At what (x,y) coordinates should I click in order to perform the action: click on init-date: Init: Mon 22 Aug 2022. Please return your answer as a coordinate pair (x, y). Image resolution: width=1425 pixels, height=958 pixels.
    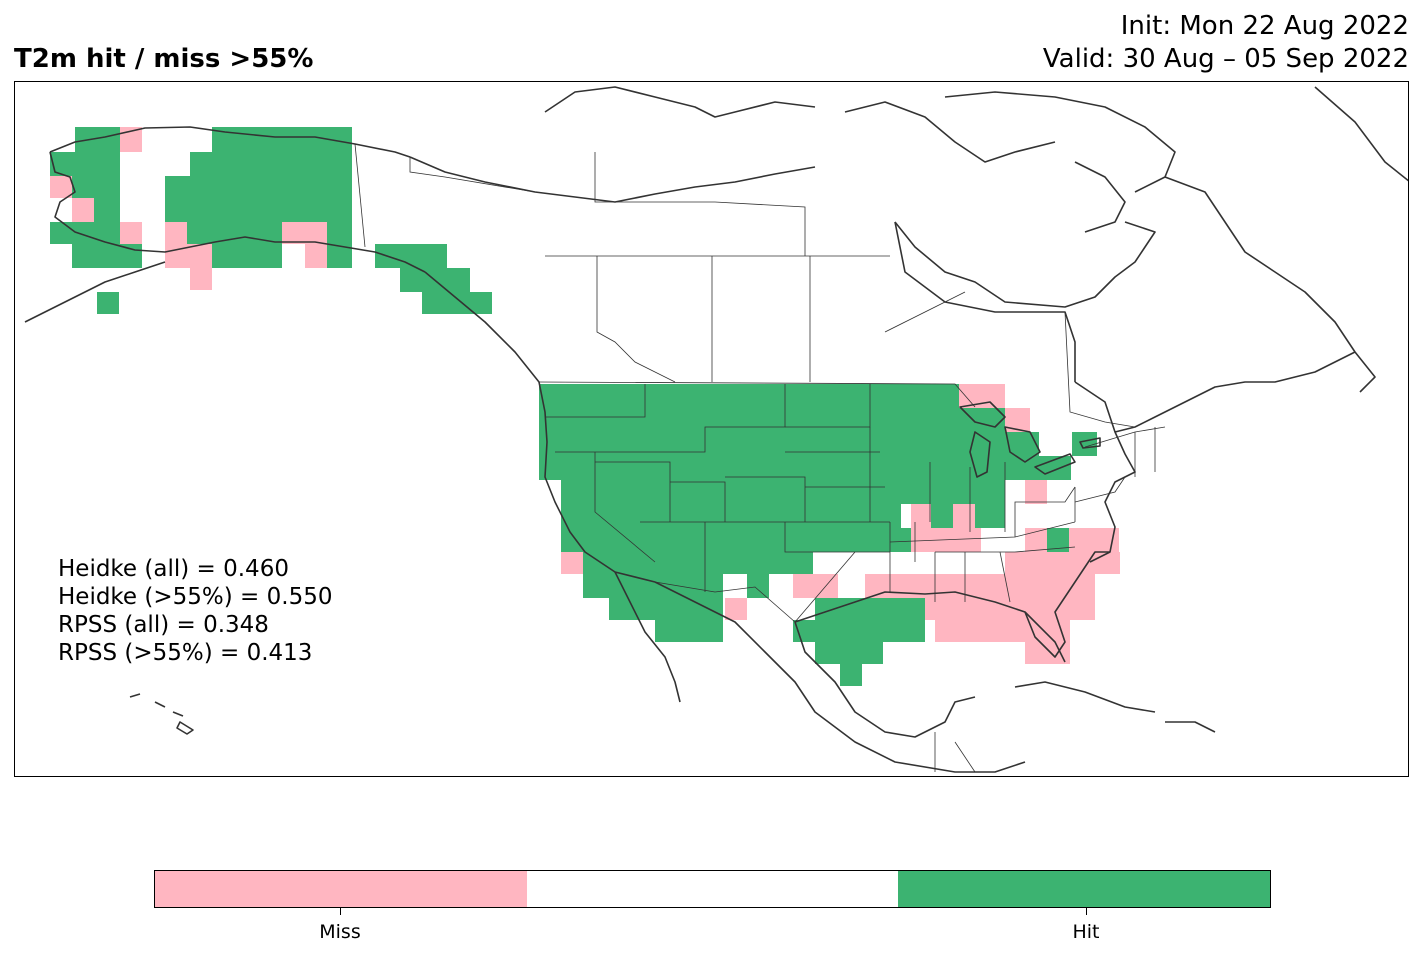
    Looking at the image, I should click on (1264, 26).